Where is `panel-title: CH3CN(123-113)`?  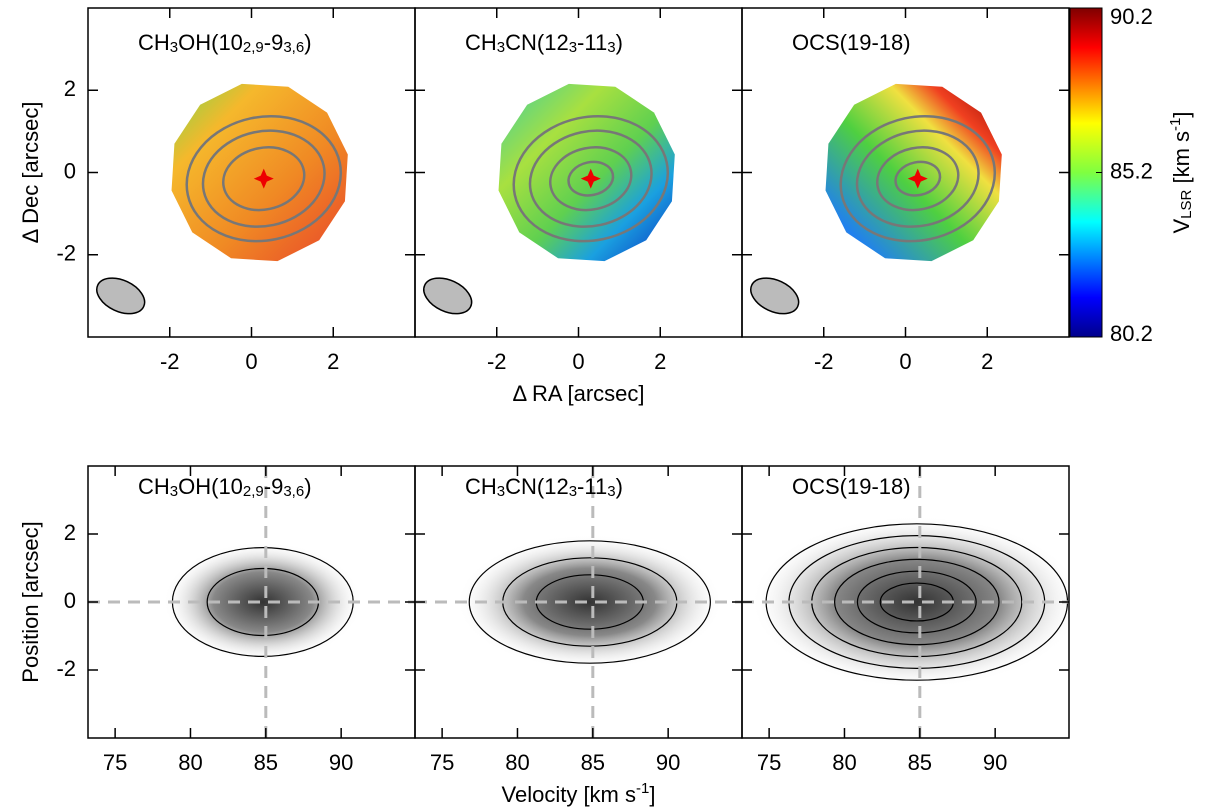 panel-title: CH3CN(123-113) is located at coordinates (544, 487).